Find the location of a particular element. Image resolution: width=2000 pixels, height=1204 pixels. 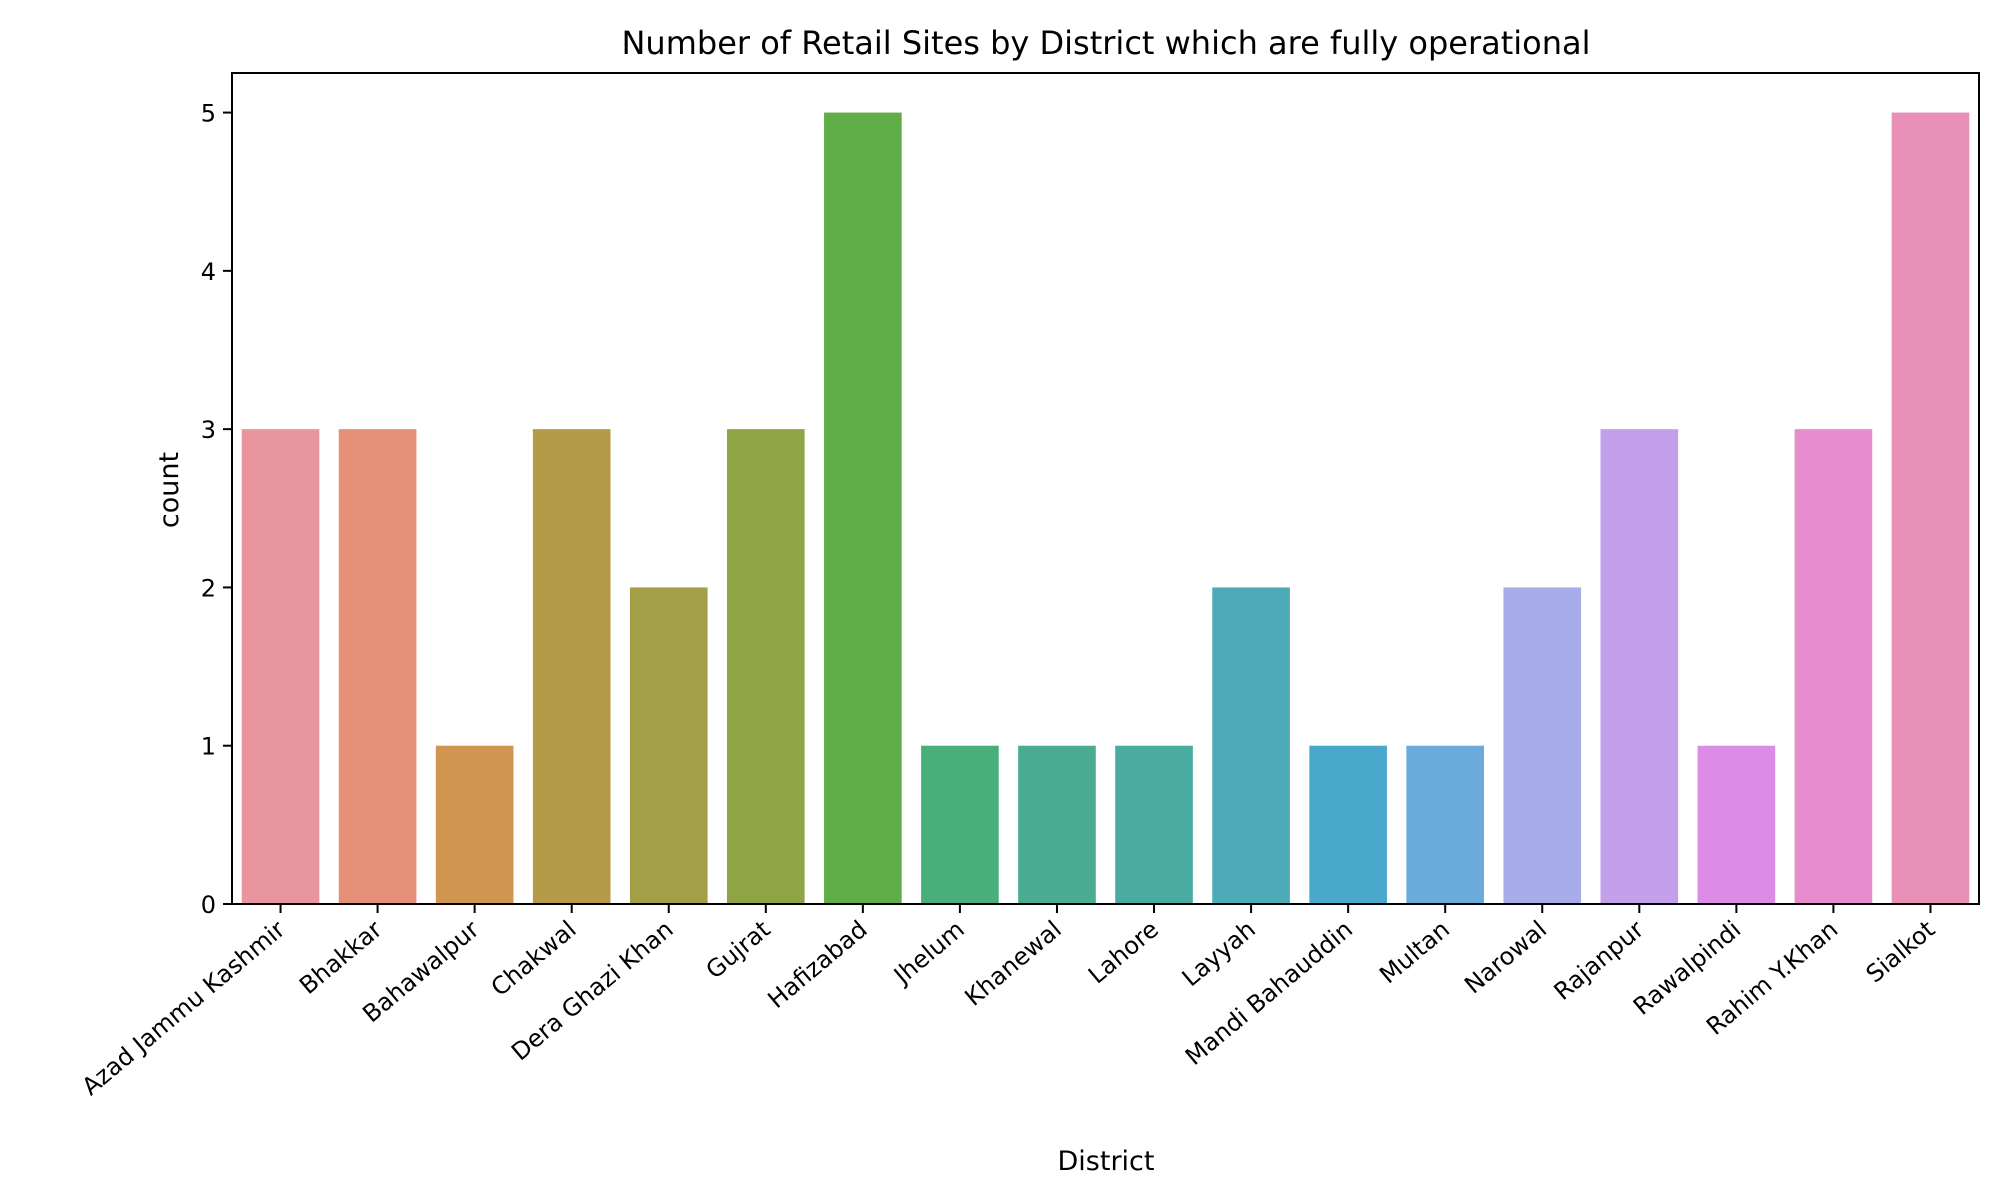

y-tick-label: 5 is located at coordinates (208, 114).